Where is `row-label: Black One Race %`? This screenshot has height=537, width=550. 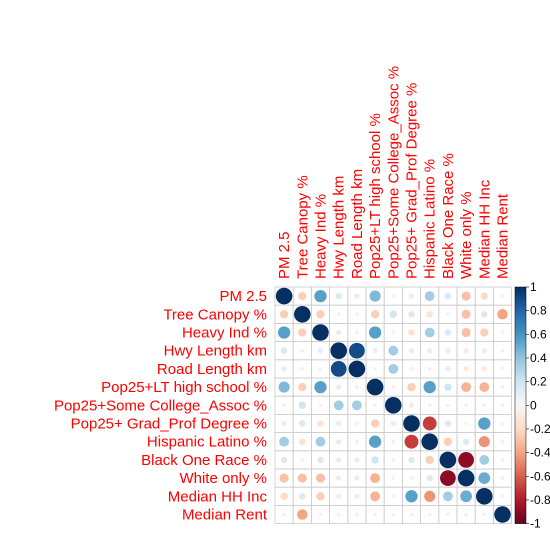
row-label: Black One Race % is located at coordinates (204, 460).